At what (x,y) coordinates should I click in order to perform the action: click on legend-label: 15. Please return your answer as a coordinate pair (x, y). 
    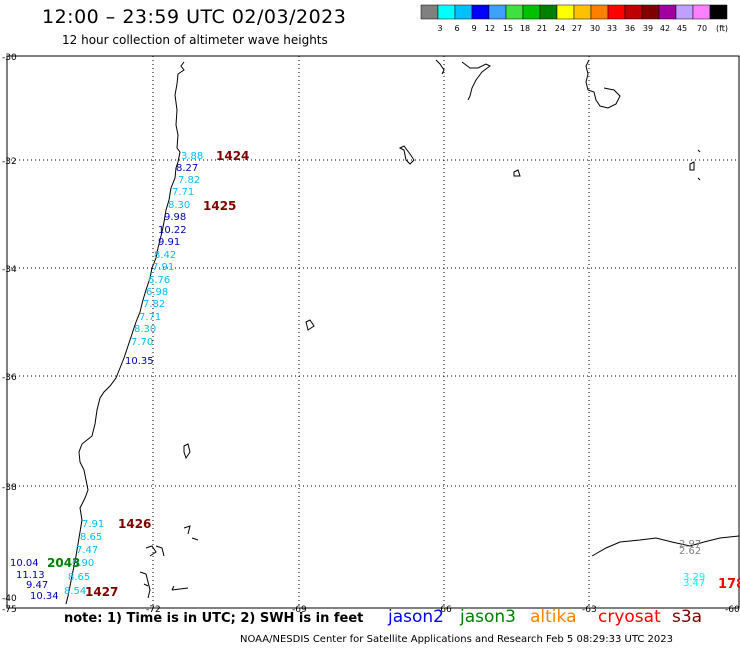
    Looking at the image, I should click on (508, 28).